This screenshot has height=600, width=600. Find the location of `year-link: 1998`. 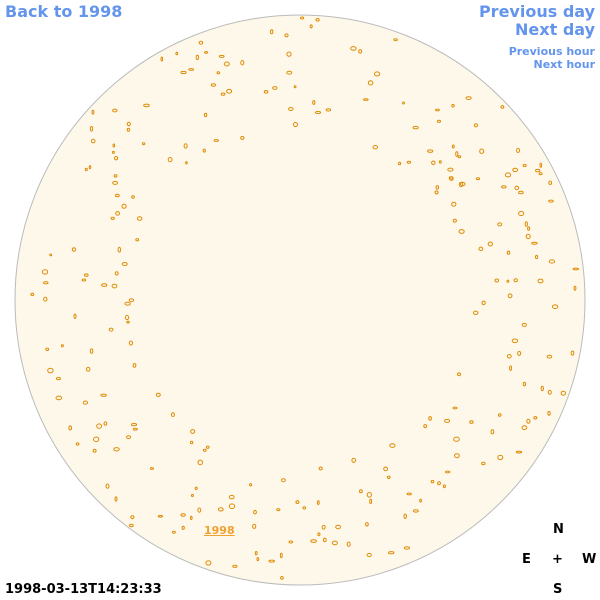

year-link: 1998 is located at coordinates (219, 530).